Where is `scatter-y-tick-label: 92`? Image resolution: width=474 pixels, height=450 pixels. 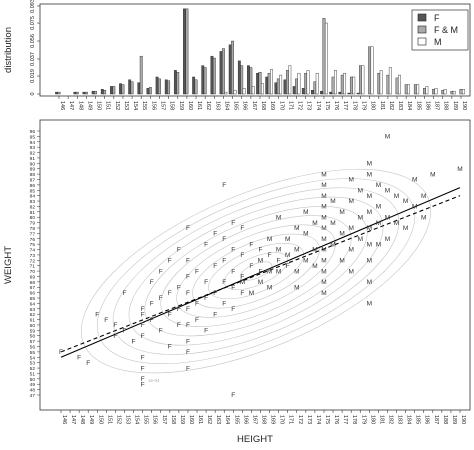 scatter-y-tick-label: 92 is located at coordinates (33, 154).